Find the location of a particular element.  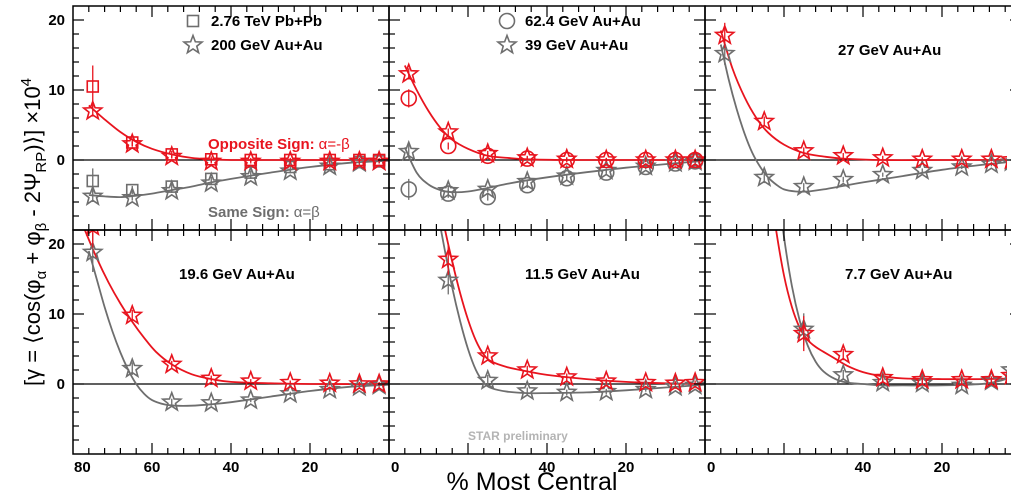

bottom-middle-x-tick-label: 0 is located at coordinates (395, 467).